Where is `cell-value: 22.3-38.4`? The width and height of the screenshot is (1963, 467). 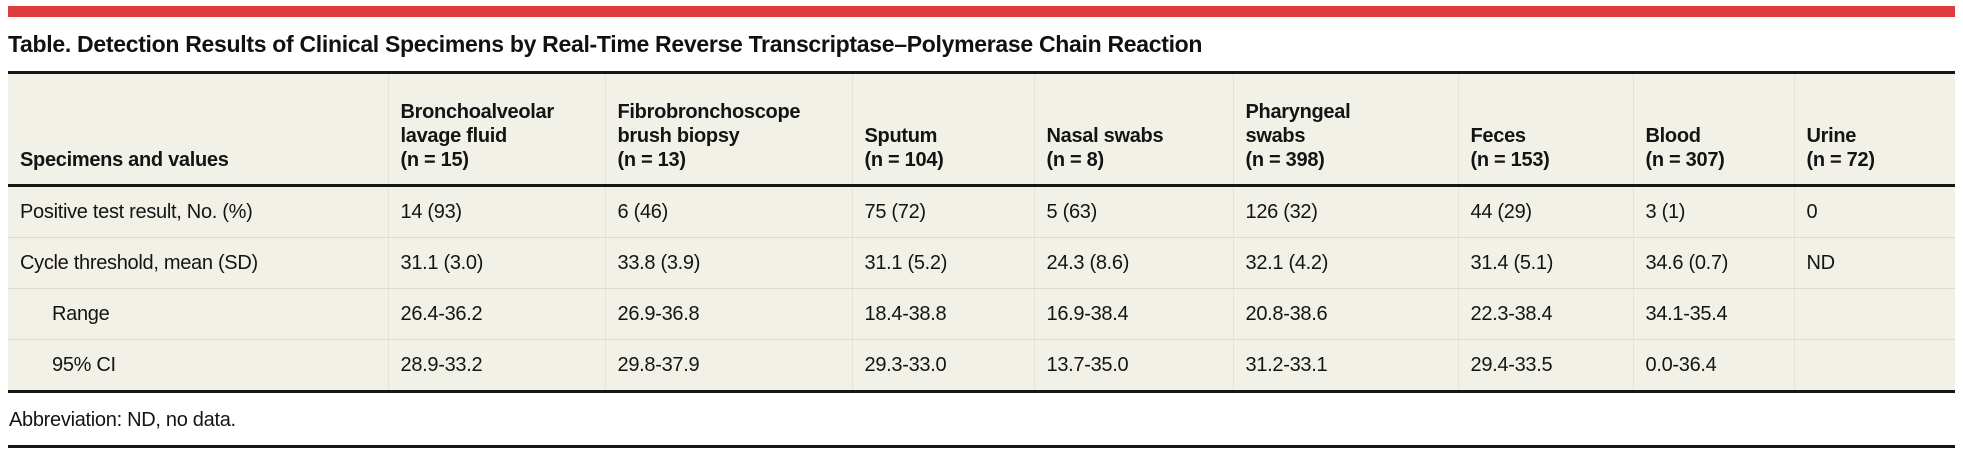
cell-value: 22.3-38.4 is located at coordinates (1545, 314).